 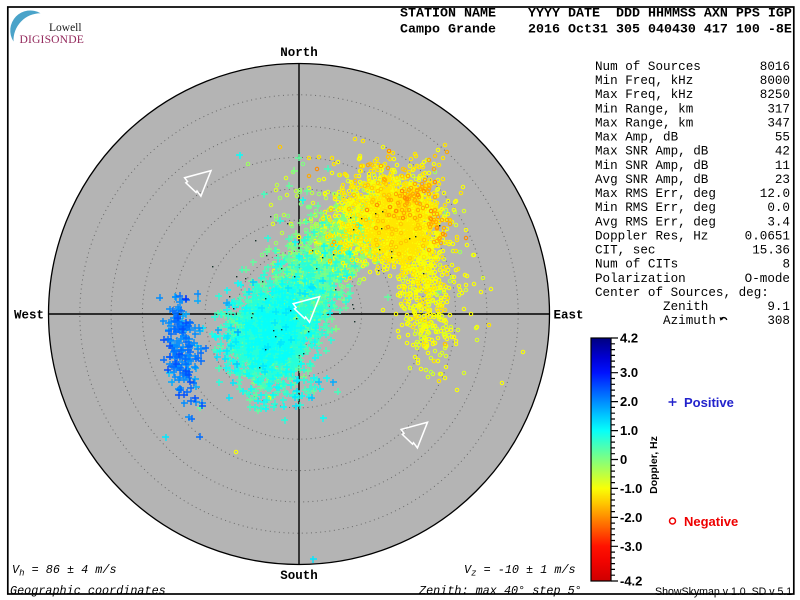 I want to click on svg-text: DIGISONDE, so click(x=52, y=39).